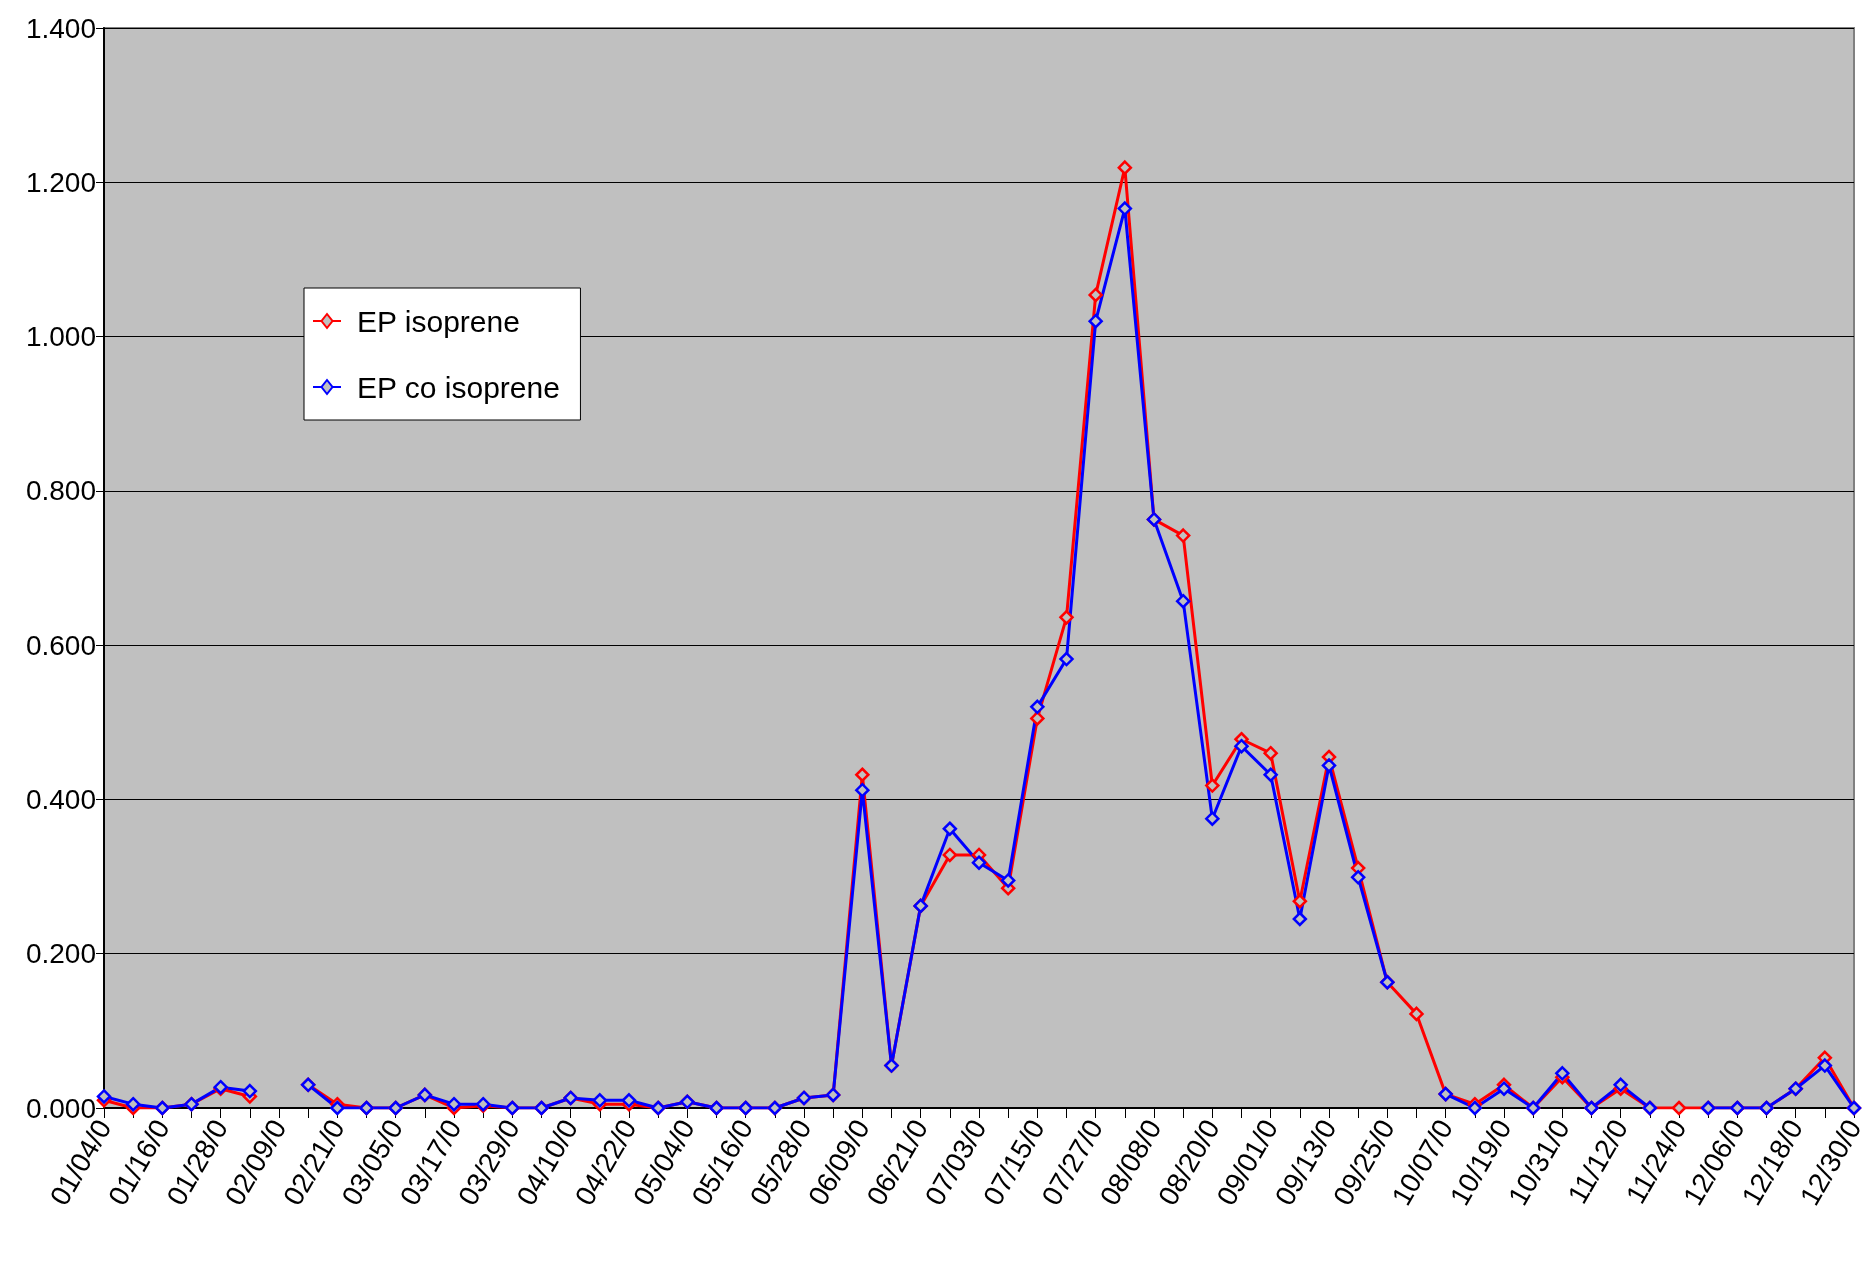  I want to click on y-tick-label: 0.400, so click(60, 799).